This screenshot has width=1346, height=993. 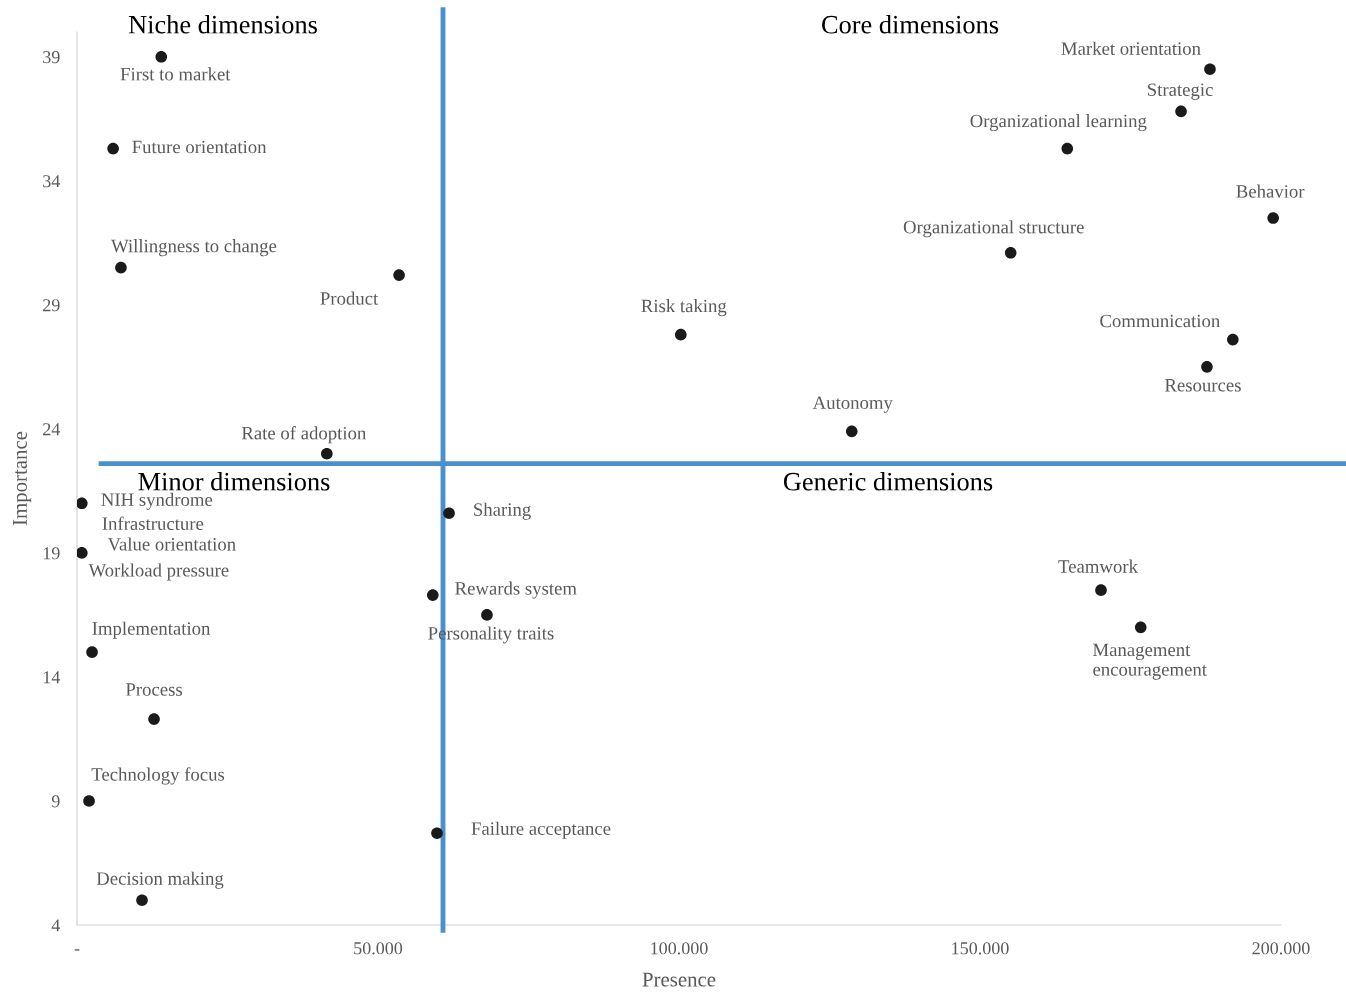 What do you see at coordinates (502, 511) in the screenshot?
I see `annotation: Sharing` at bounding box center [502, 511].